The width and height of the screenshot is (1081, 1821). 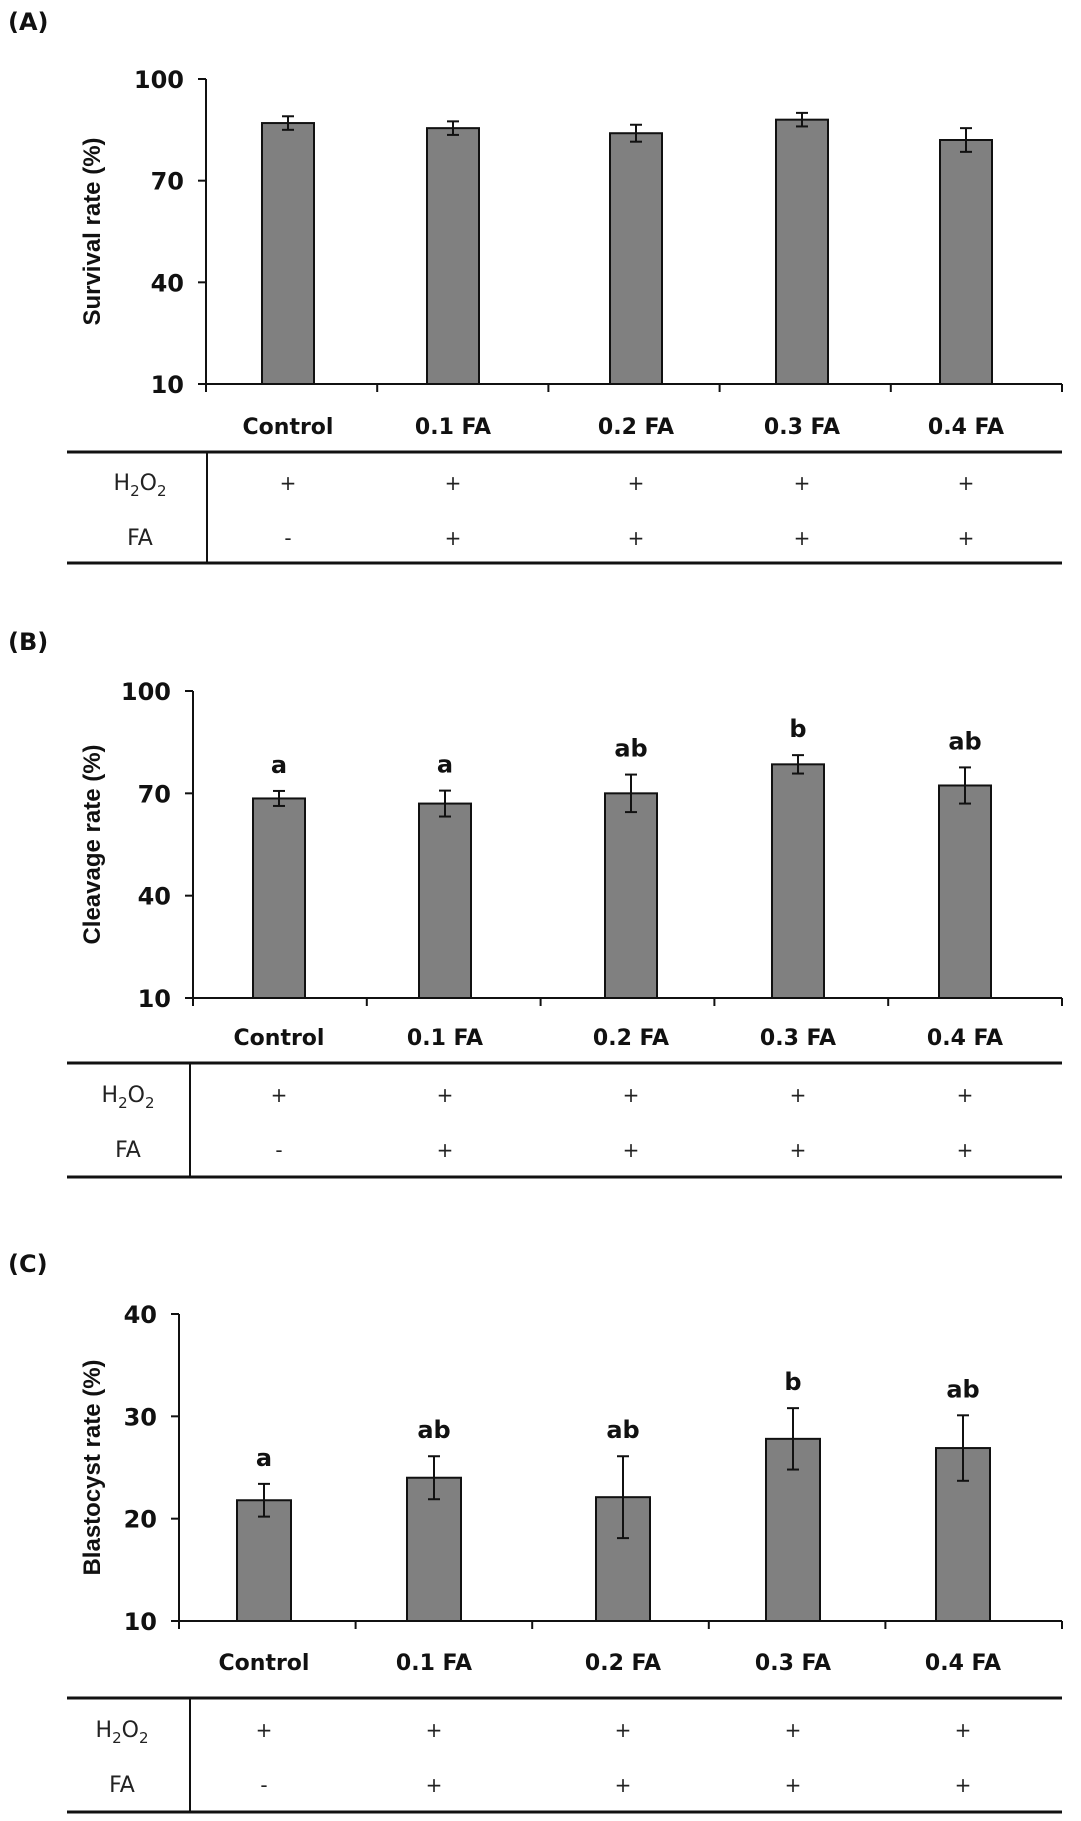 What do you see at coordinates (92, 1467) in the screenshot?
I see `y-axis-label: Blastocyst rate (%)` at bounding box center [92, 1467].